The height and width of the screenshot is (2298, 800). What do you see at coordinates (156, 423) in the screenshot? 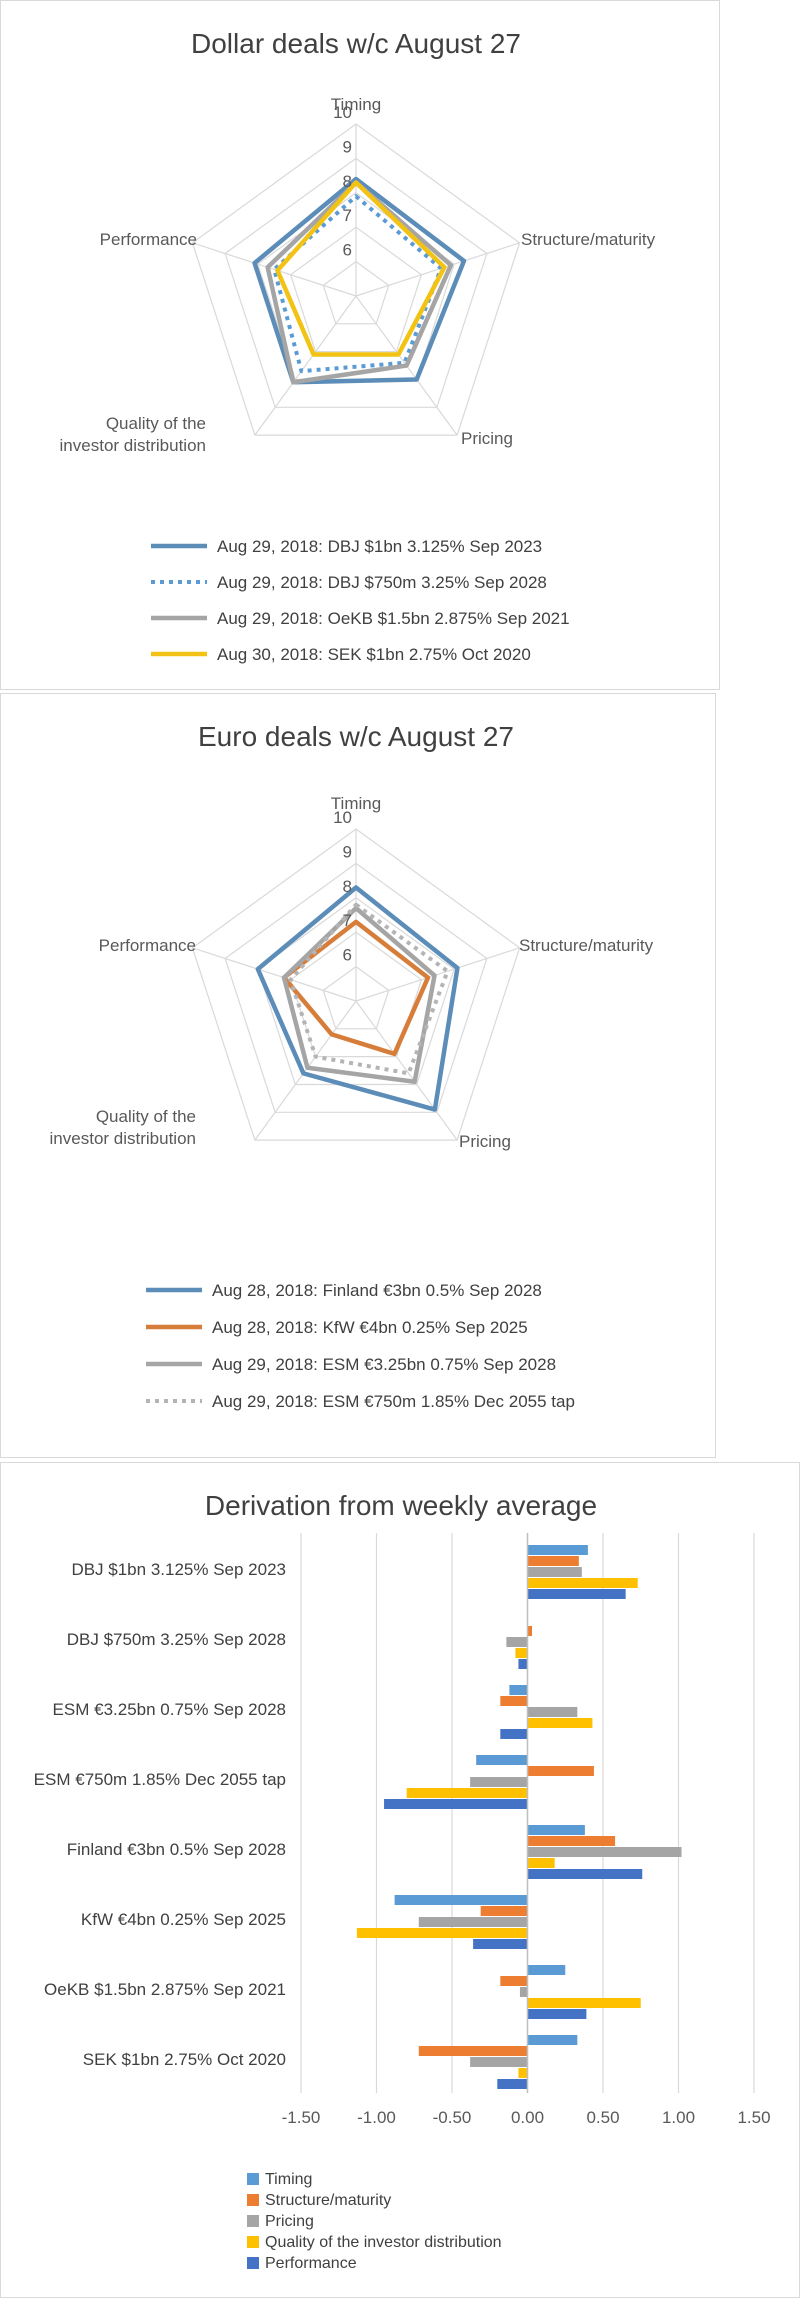
I see `axis-label-line: Quality of the` at bounding box center [156, 423].